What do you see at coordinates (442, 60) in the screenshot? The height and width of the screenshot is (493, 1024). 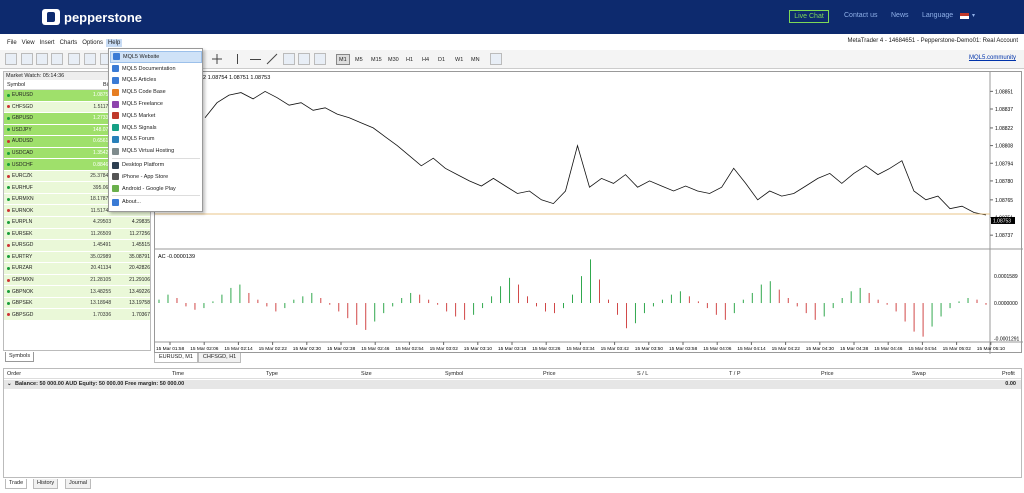 I see `timeframe-d1: D1` at bounding box center [442, 60].